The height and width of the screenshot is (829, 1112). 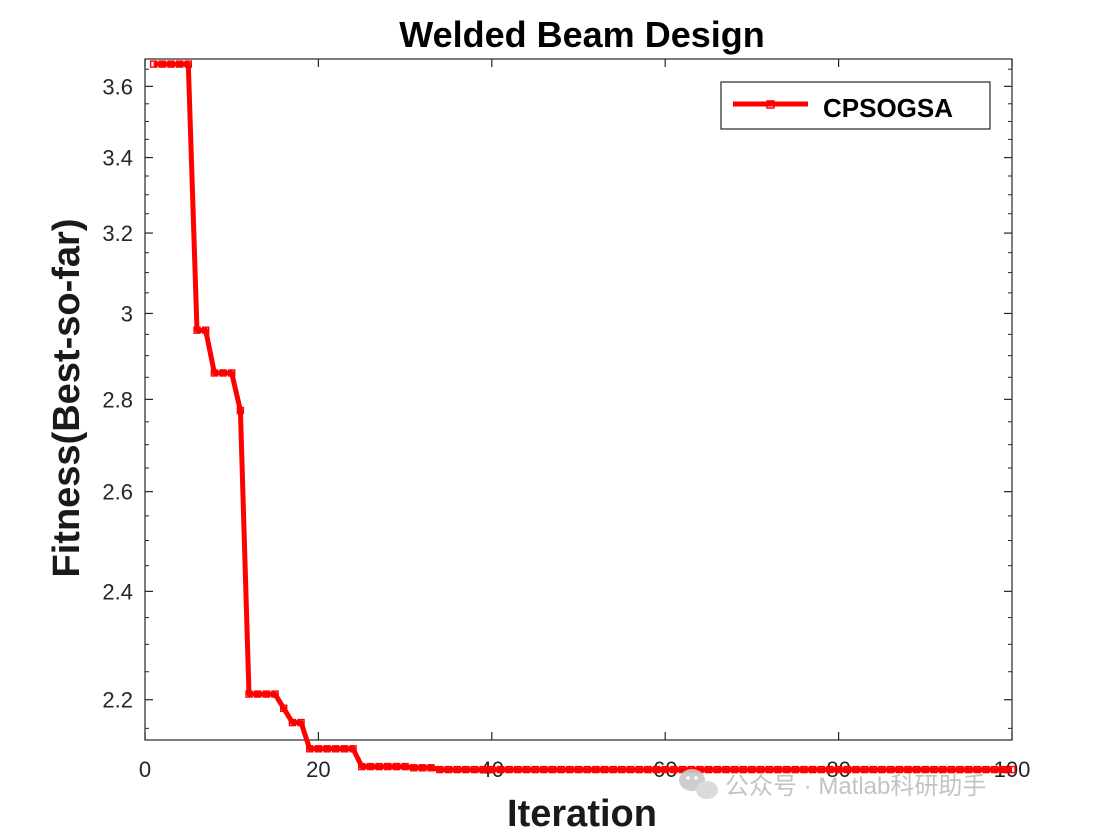 What do you see at coordinates (770, 104) in the screenshot?
I see `legend-marker-swatch` at bounding box center [770, 104].